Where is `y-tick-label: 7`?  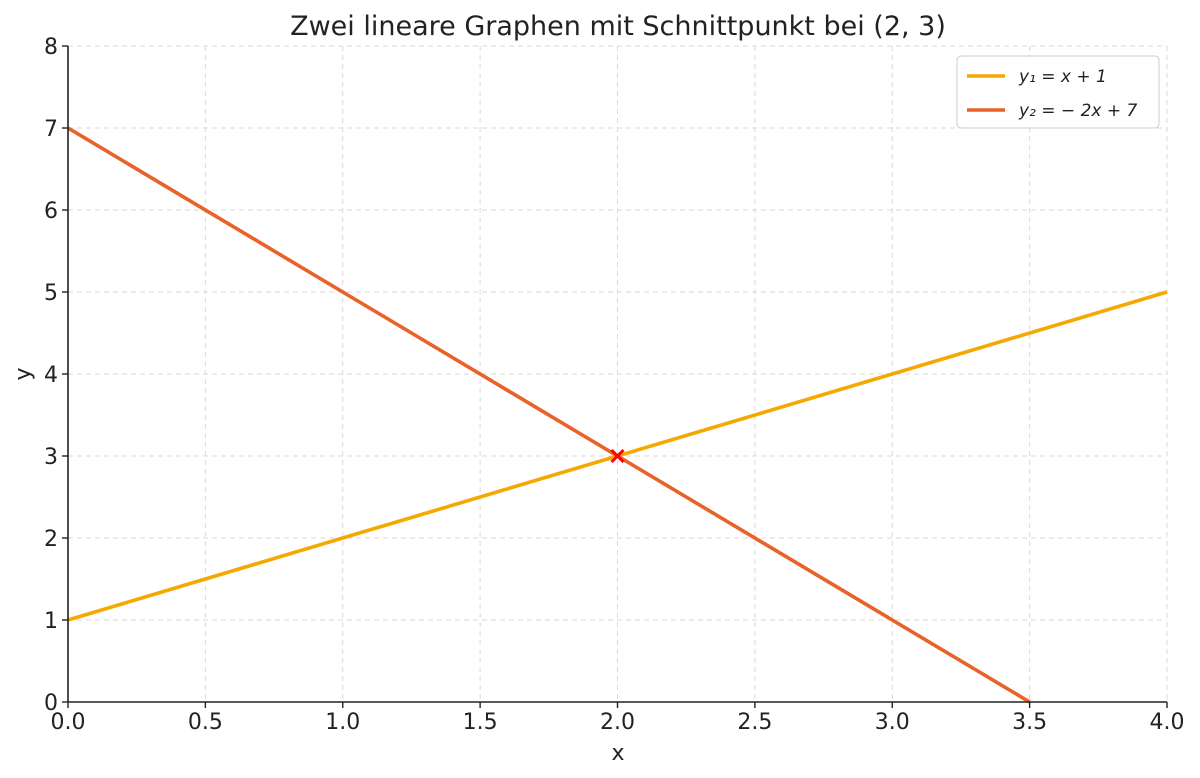 y-tick-label: 7 is located at coordinates (51, 129).